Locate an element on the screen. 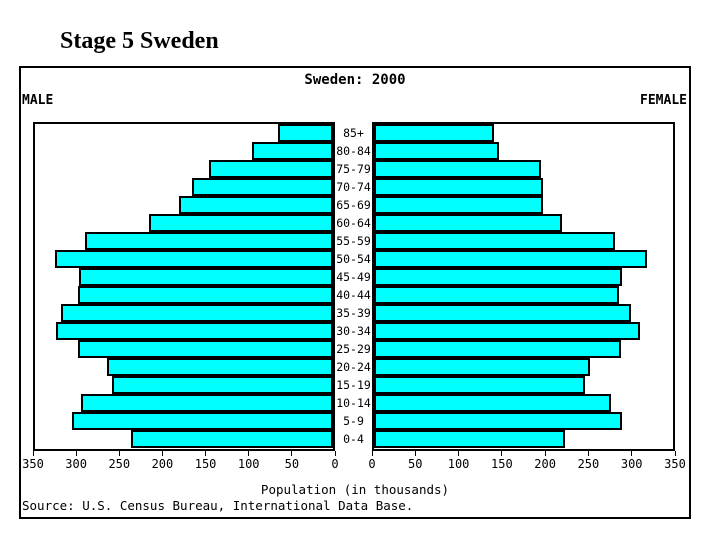  x-axis-title: Population (in thousands) is located at coordinates (355, 489).